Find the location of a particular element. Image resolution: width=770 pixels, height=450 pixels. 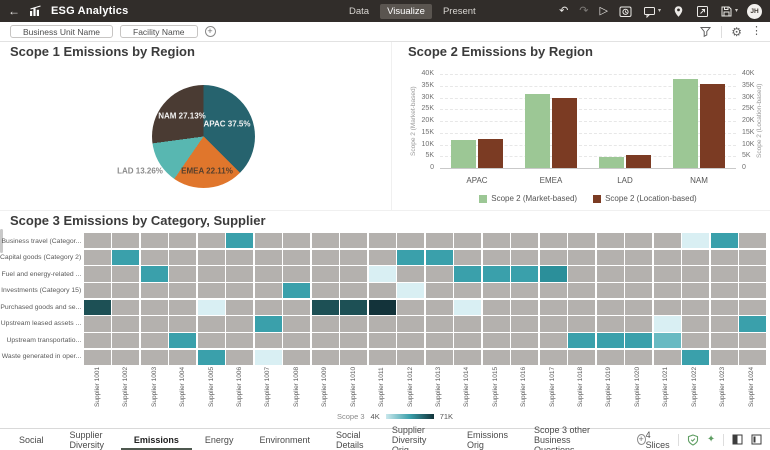

annotate-button: ▾ is located at coordinates (652, 11).